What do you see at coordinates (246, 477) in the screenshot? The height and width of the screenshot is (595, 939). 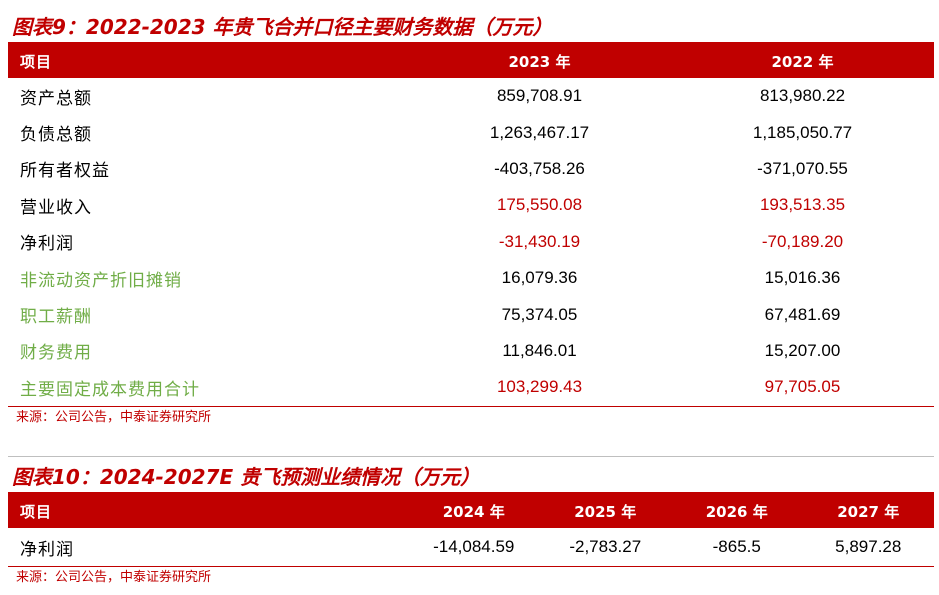 I see `table2-title: 图表10：2024-2027E 贵飞预测业绩情况（万元）` at bounding box center [246, 477].